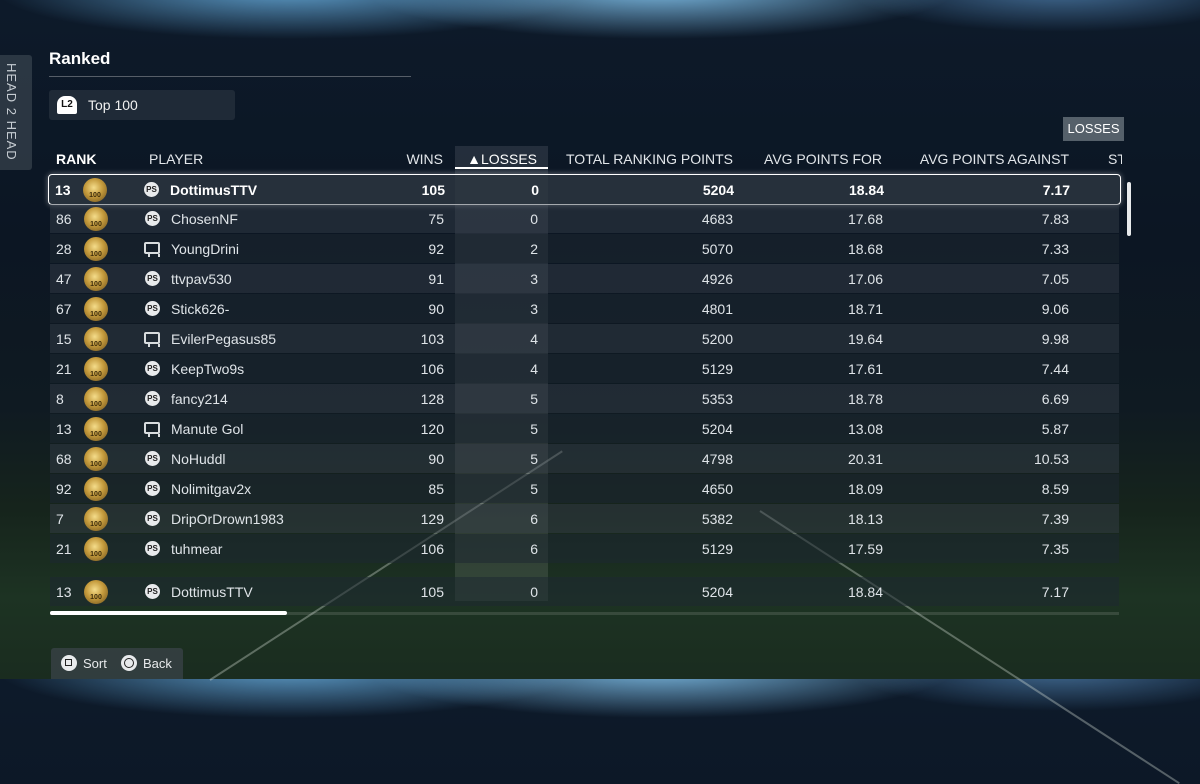 The width and height of the screenshot is (1200, 784). What do you see at coordinates (534, 249) in the screenshot?
I see `losses-cell: 2` at bounding box center [534, 249].